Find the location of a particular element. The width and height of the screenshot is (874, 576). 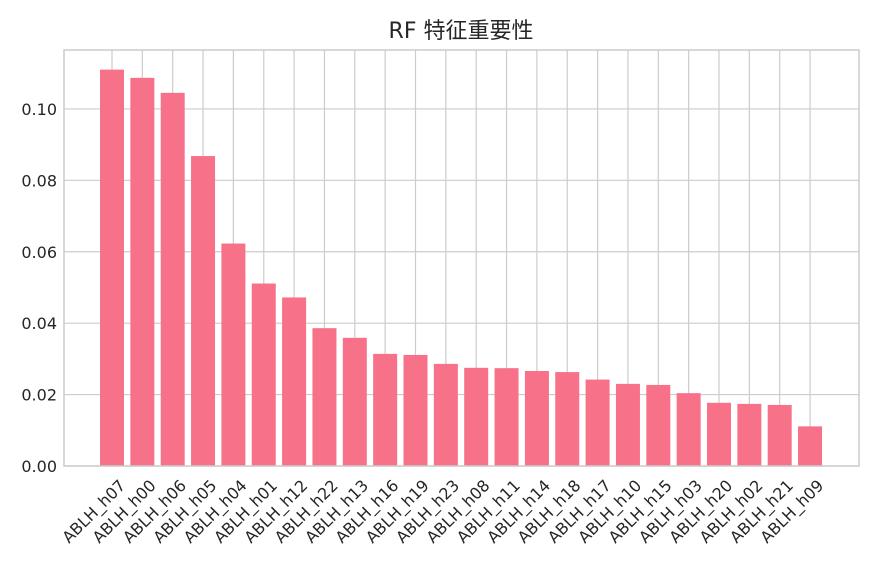

bar-ablh-h15 is located at coordinates (658, 425).